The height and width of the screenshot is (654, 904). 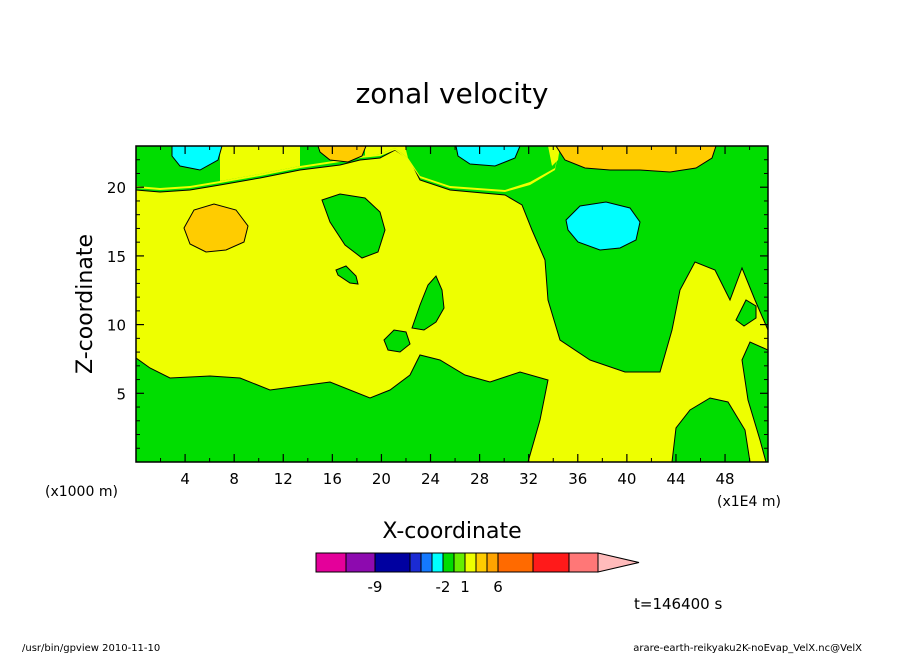 What do you see at coordinates (216, 228) in the screenshot?
I see `contour-fill-orange3` at bounding box center [216, 228].